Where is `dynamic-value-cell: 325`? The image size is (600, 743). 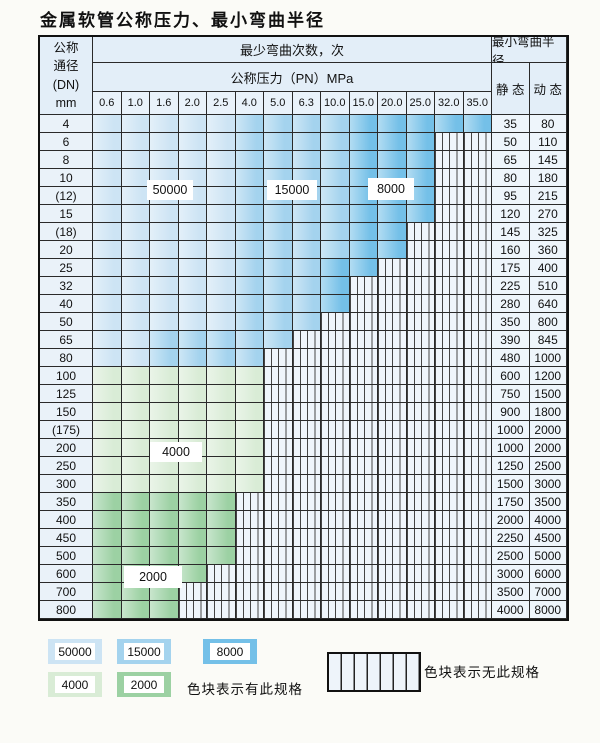 dynamic-value-cell: 325 is located at coordinates (548, 232).